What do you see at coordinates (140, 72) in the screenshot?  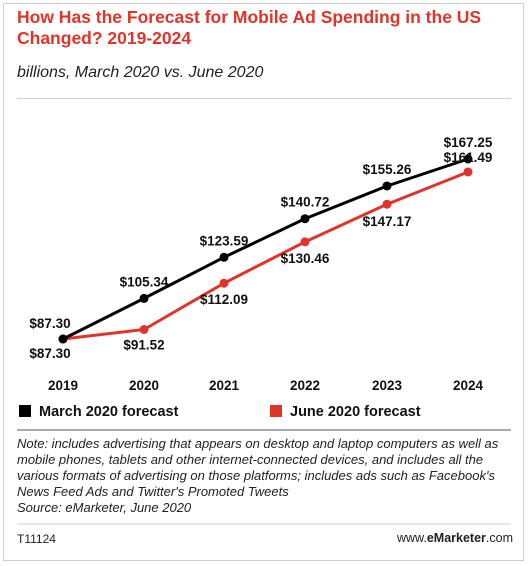 I see `chart-subtitle: billions, March 2020 vs. June 2020` at bounding box center [140, 72].